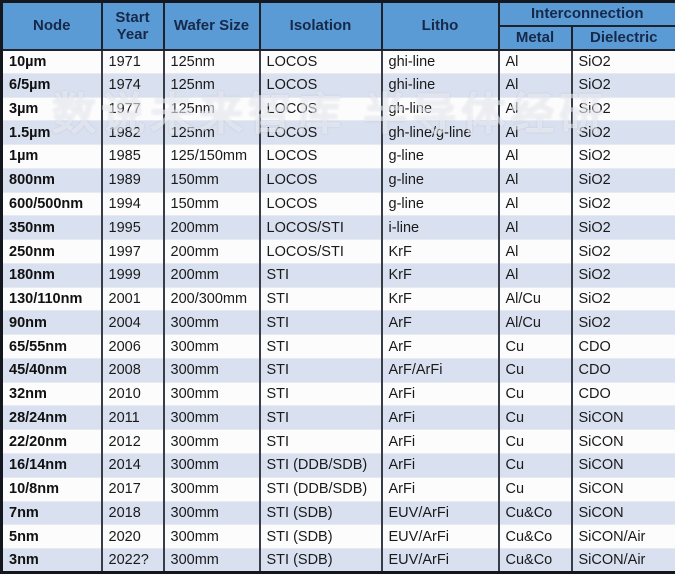  What do you see at coordinates (337, 251) in the screenshot?
I see `table-row: 250nm 1997 200mm LOCOS/STI KrF Al SiO2` at bounding box center [337, 251].